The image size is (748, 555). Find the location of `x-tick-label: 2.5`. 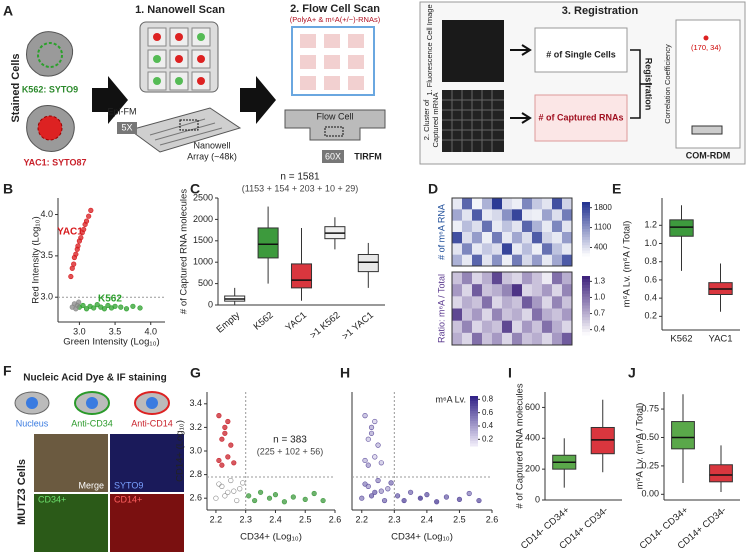

x-tick-label: 2.5 is located at coordinates (305, 519).